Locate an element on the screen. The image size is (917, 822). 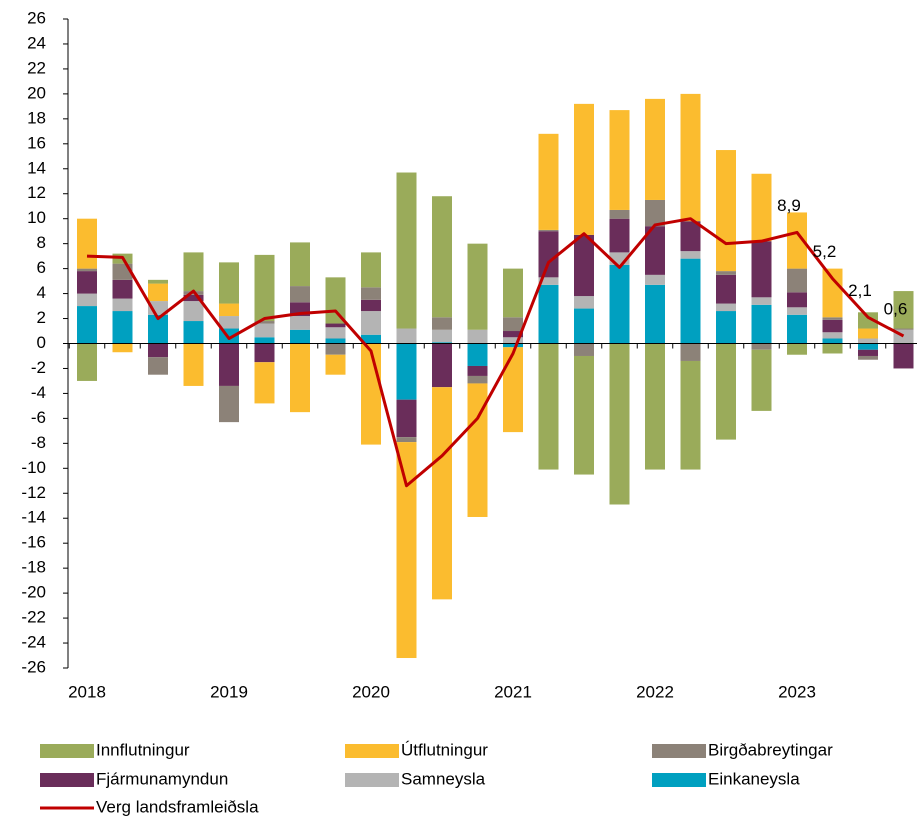
y-tick-label: -18 is located at coordinates (33, 567).